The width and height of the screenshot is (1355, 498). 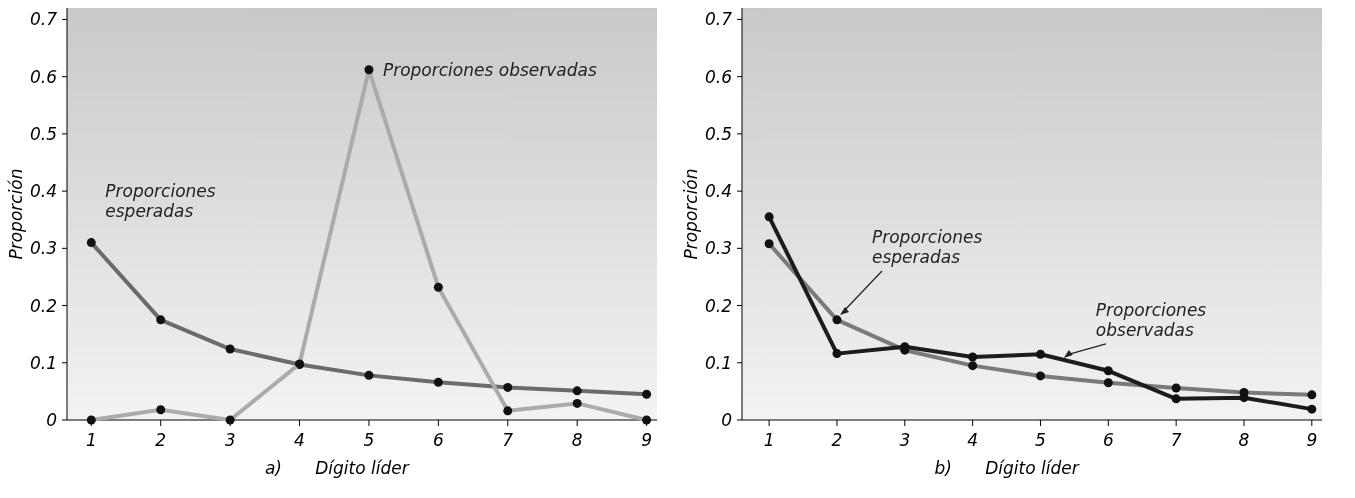 What do you see at coordinates (943, 468) in the screenshot?
I see `text: b)` at bounding box center [943, 468].